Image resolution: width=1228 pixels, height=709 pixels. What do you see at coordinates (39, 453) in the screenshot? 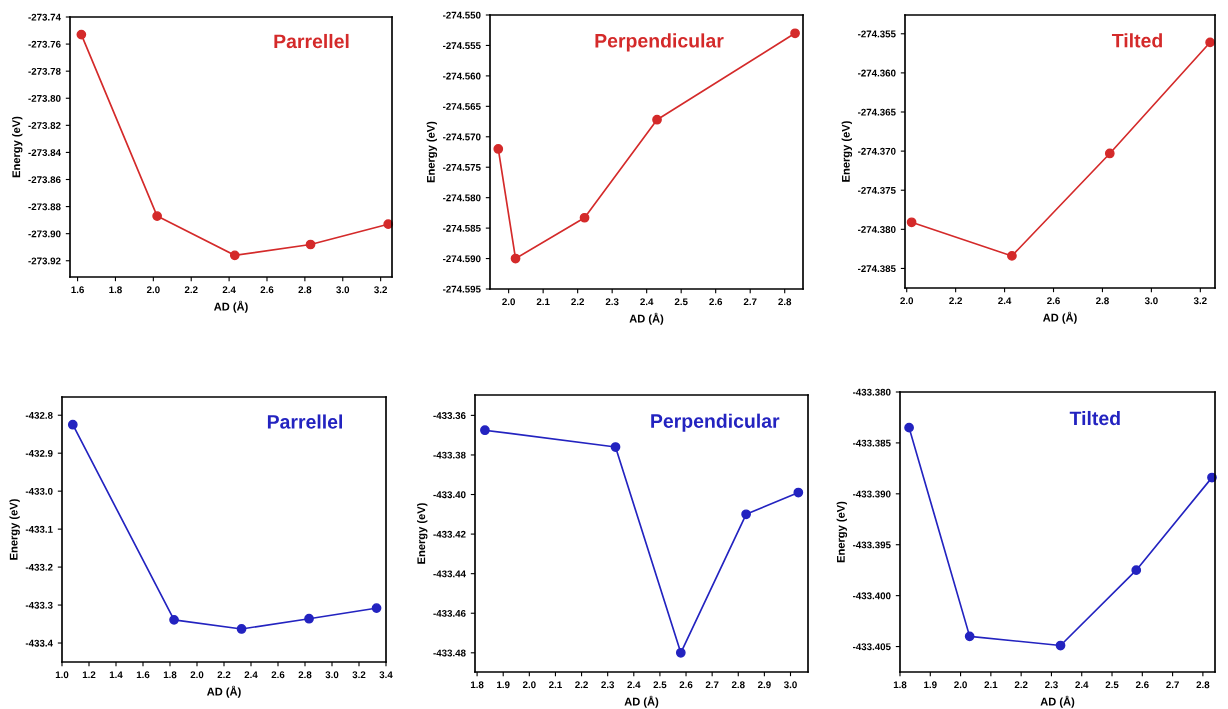
I see `y-tick-label: -432.9` at bounding box center [39, 453].